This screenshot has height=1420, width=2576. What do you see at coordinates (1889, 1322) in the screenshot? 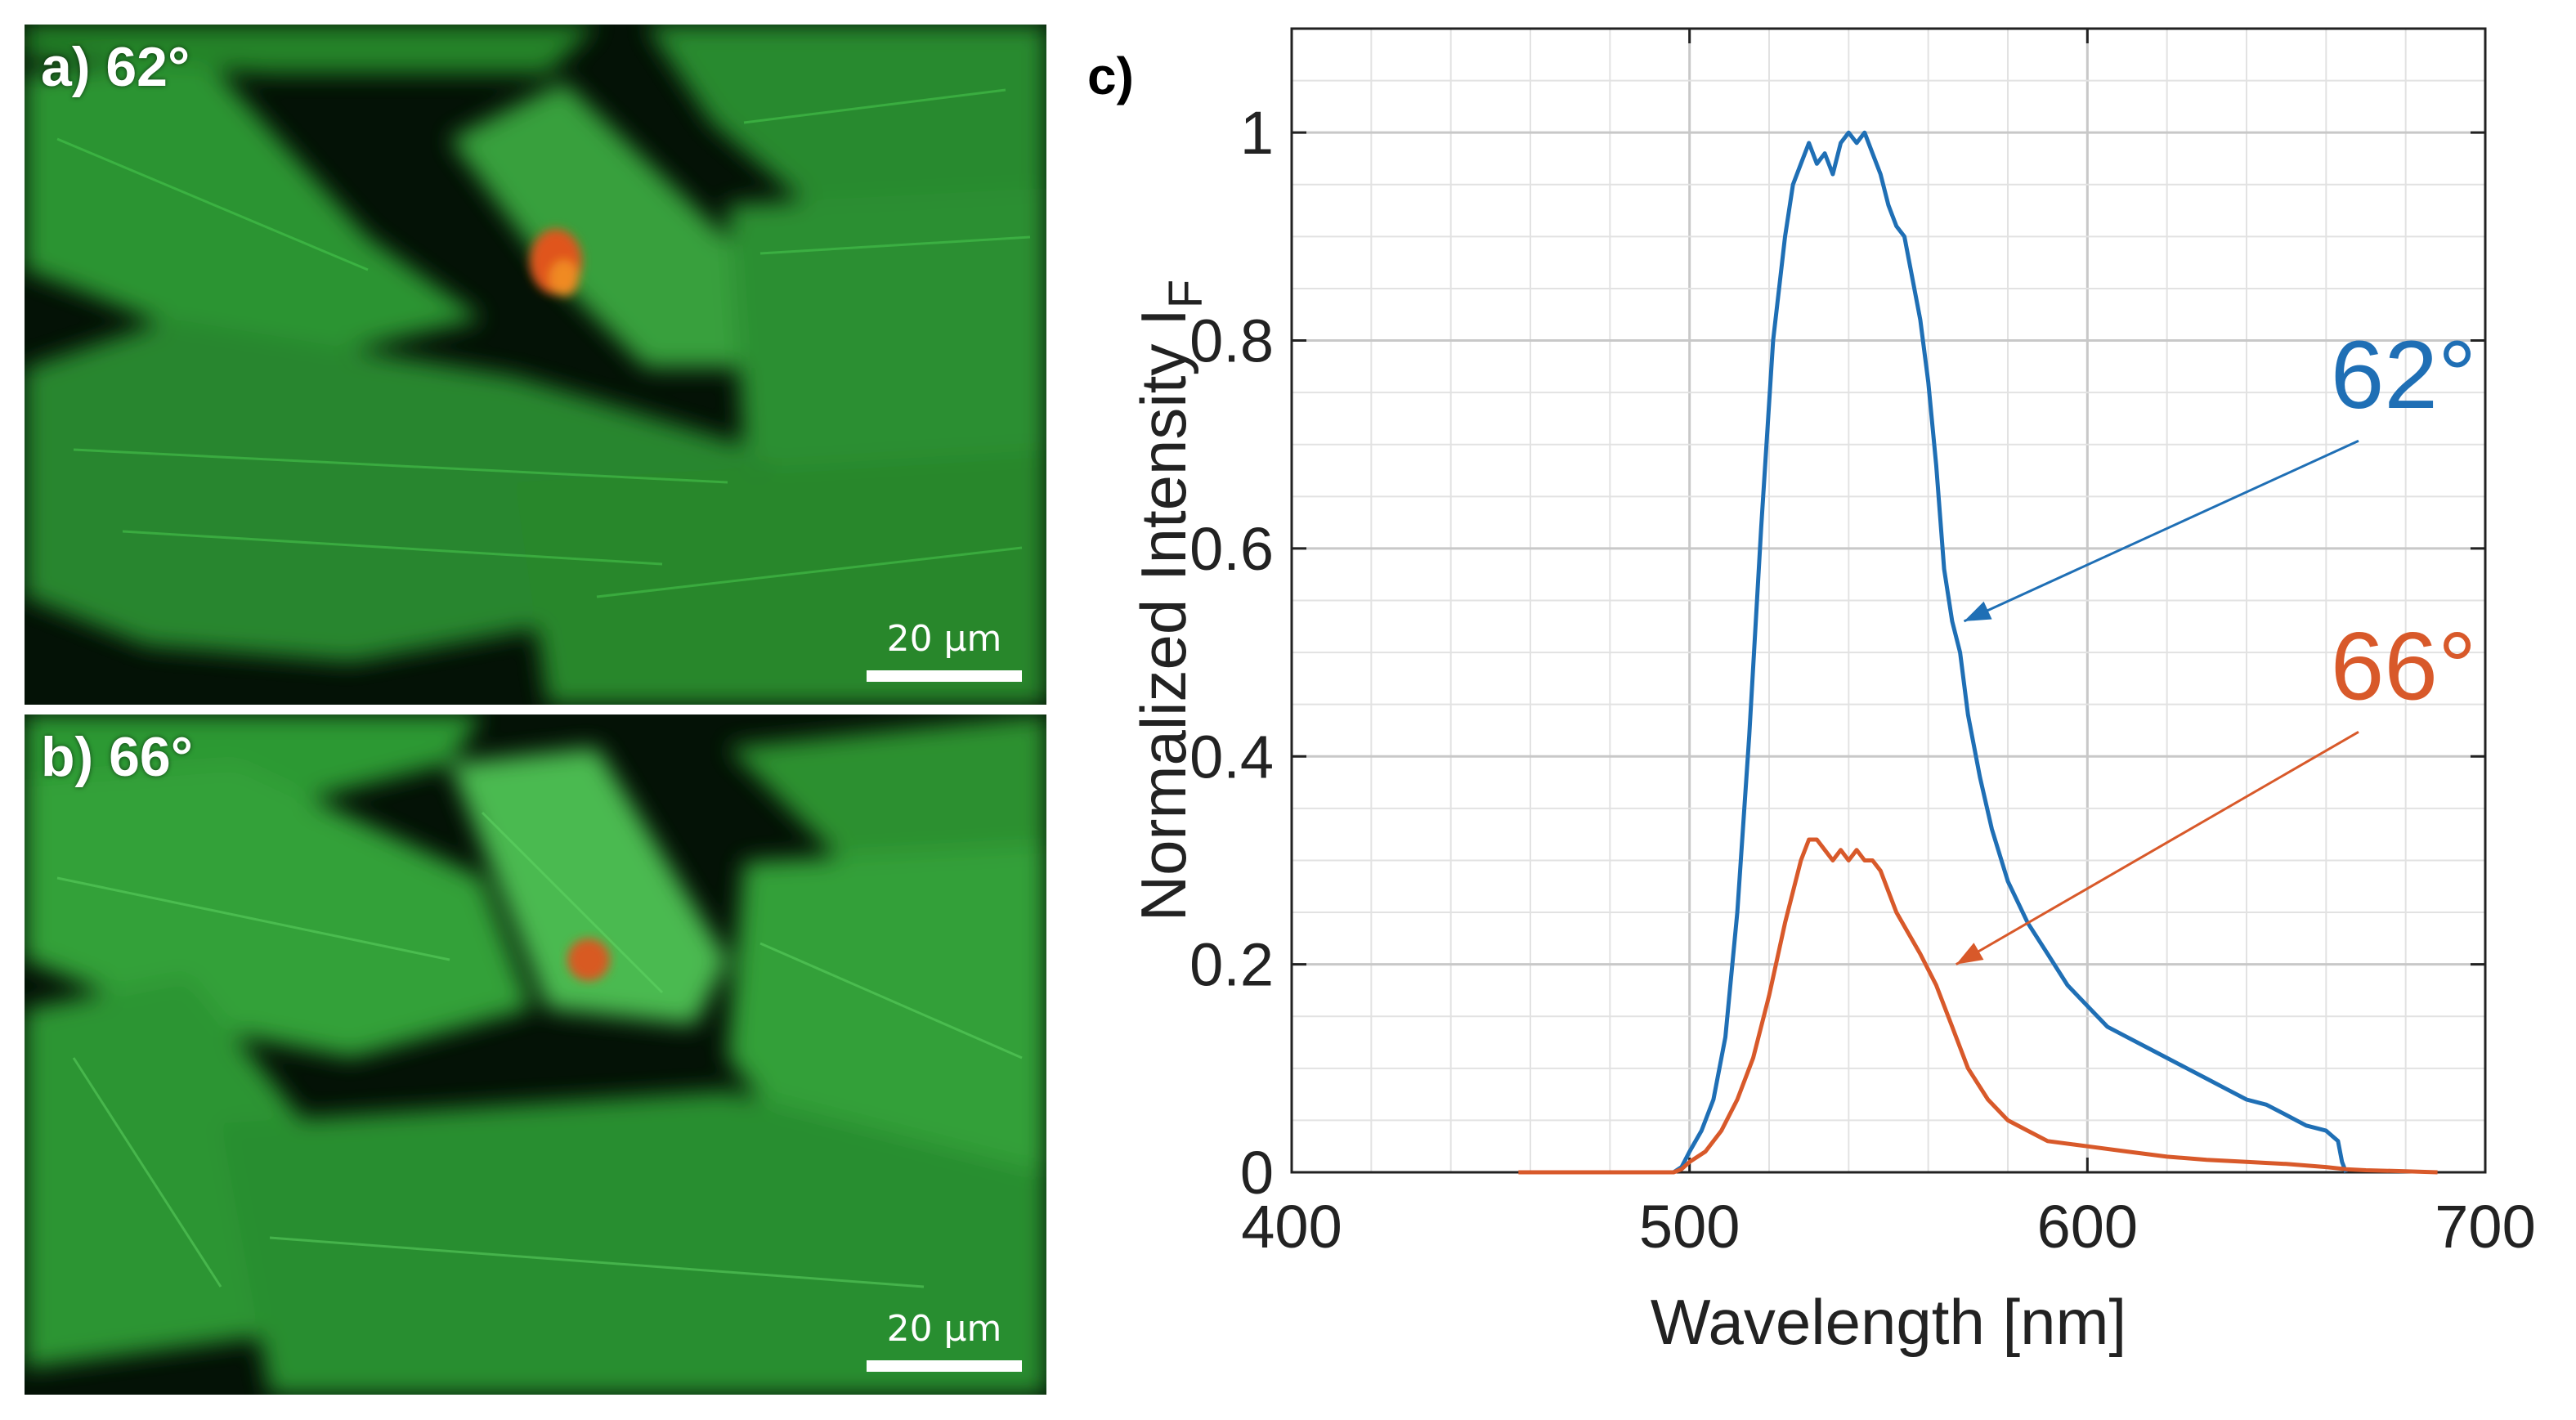
I see `x-axis-label: Wavelength [nm]` at bounding box center [1889, 1322].